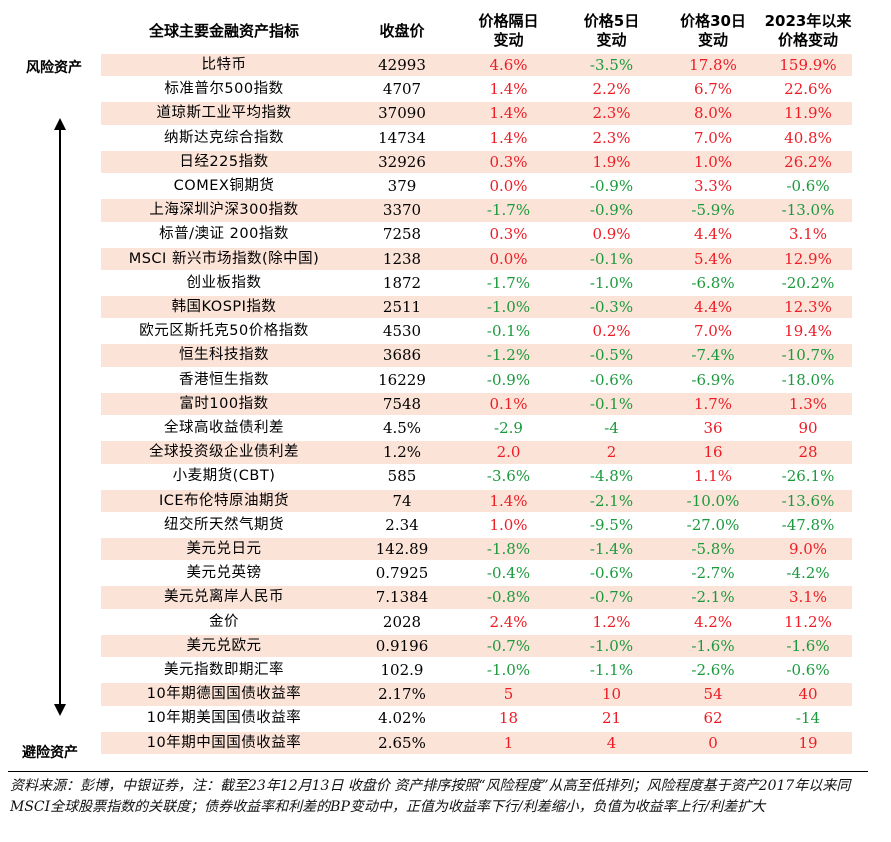  I want to click on change-ytd-cell: 40, so click(808, 694).